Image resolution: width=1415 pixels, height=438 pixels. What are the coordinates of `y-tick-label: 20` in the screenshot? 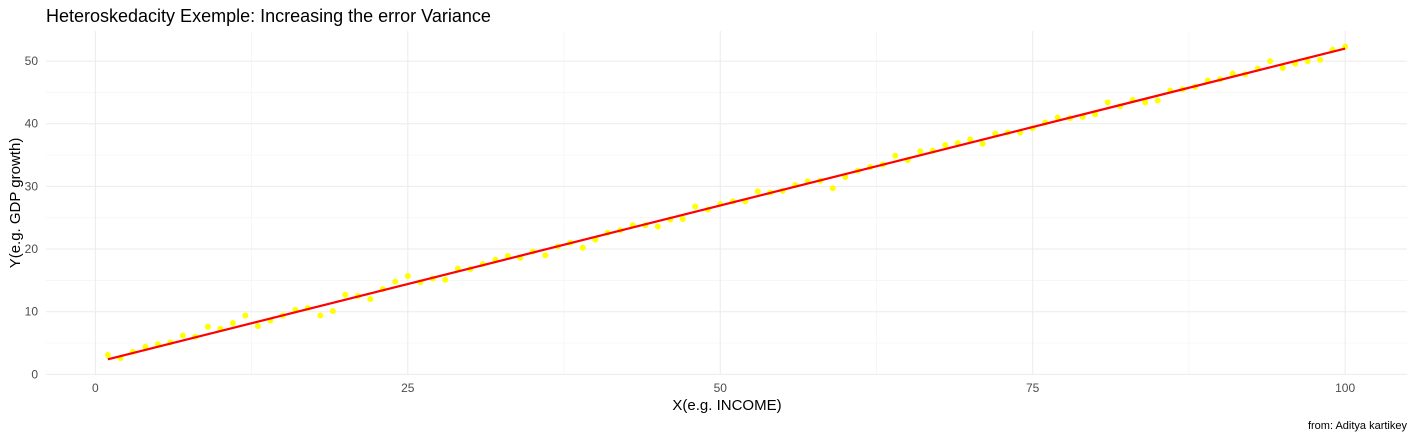 It's located at (32, 249).